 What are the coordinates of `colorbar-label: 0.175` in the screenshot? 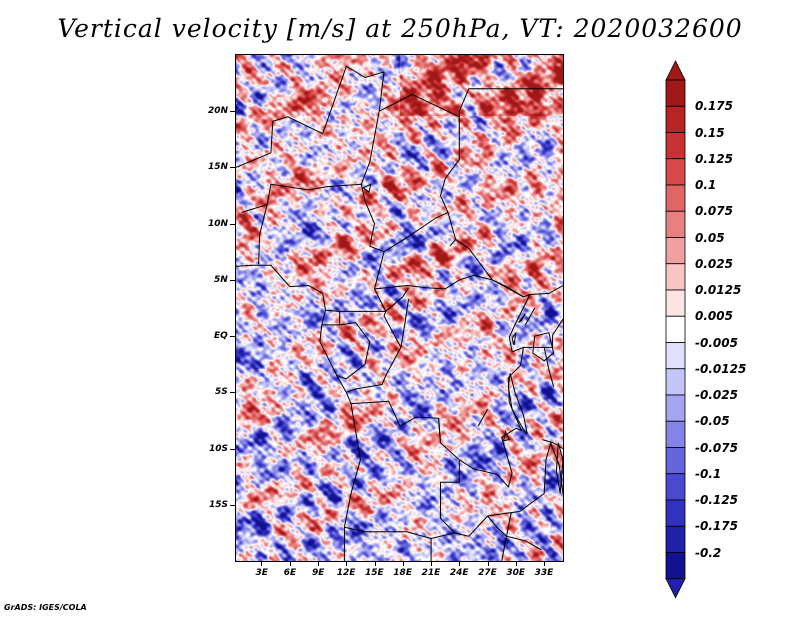 It's located at (714, 106).